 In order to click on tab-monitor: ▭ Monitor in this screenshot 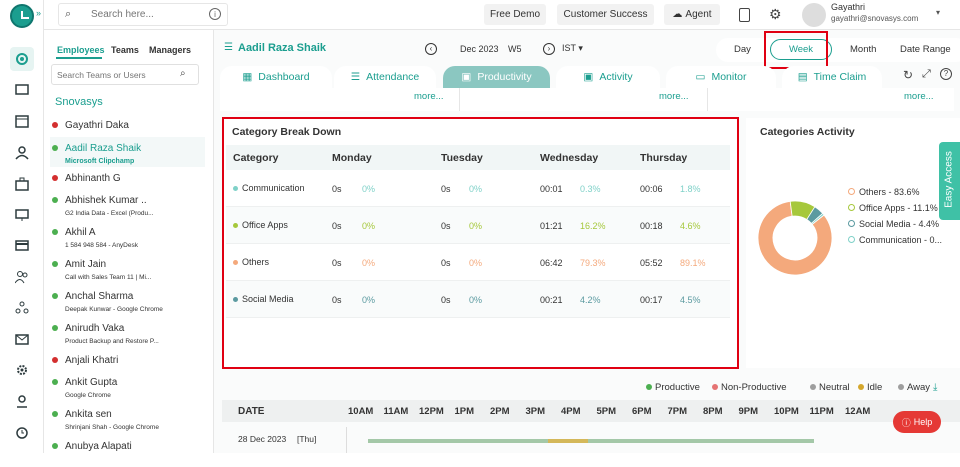, I will do `click(721, 77)`.